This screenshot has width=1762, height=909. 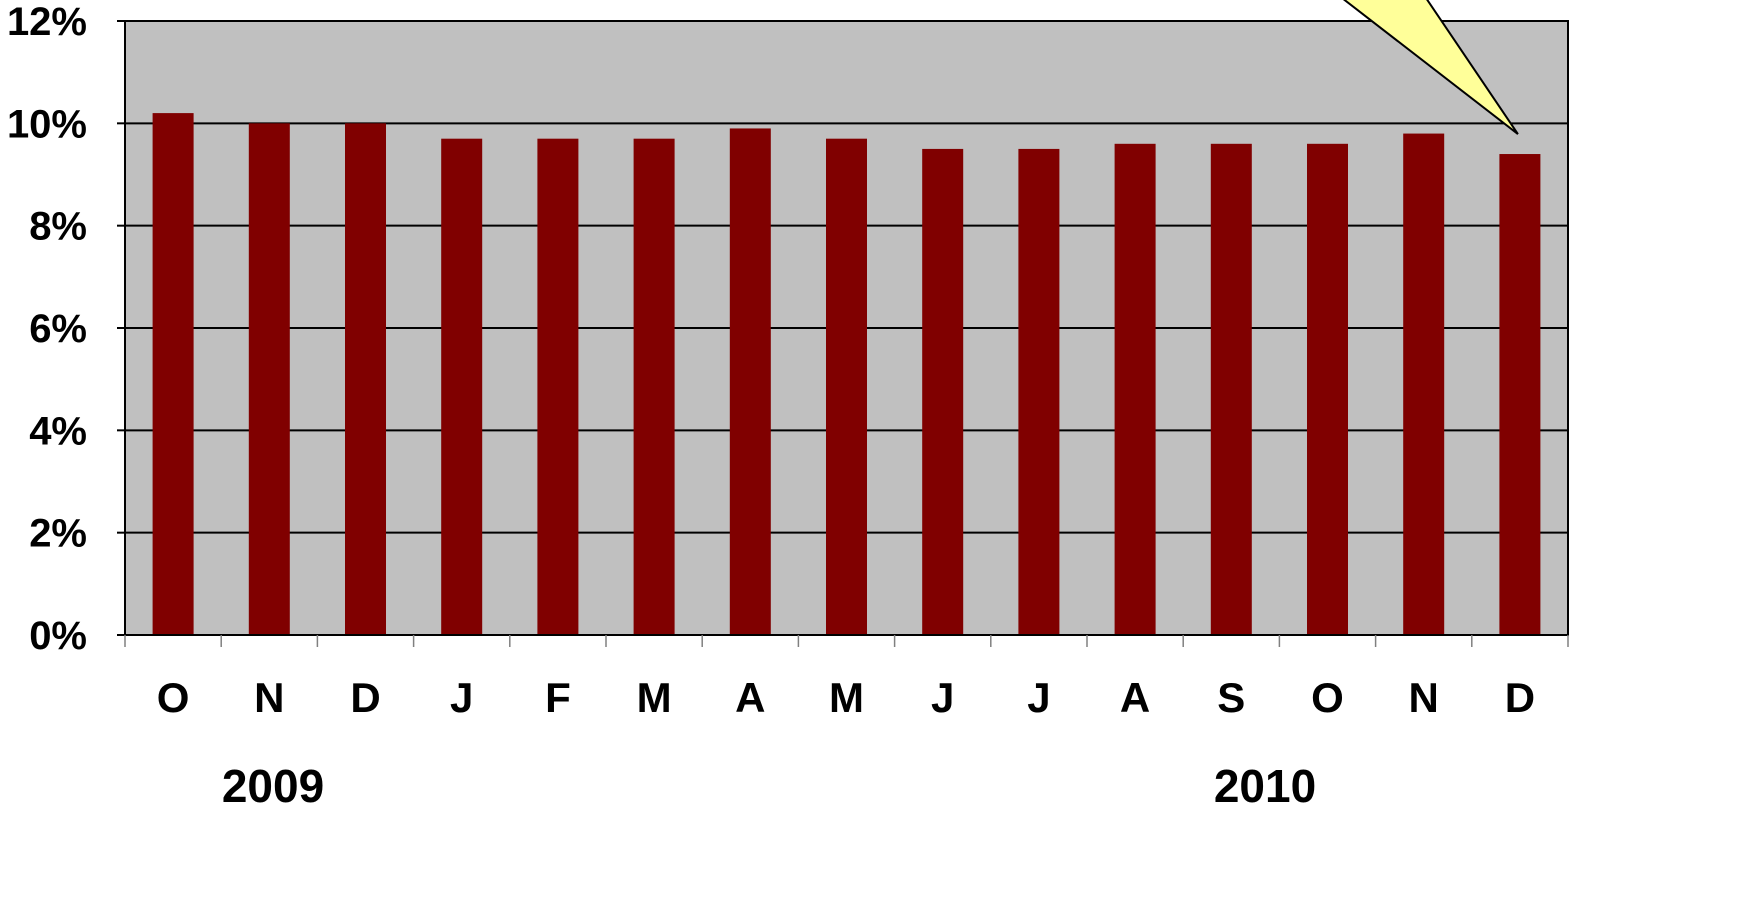 I want to click on y-tick-label: 12%, so click(x=47, y=22).